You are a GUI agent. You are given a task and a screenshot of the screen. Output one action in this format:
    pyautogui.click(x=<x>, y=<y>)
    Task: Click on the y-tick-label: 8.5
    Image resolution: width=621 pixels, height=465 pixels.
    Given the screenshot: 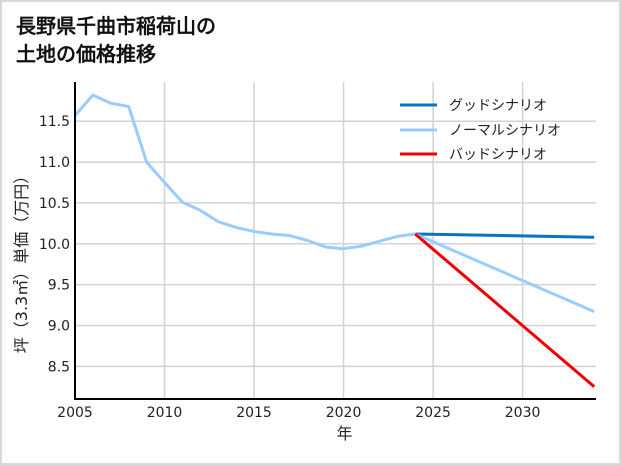 What is the action you would take?
    pyautogui.click(x=59, y=367)
    